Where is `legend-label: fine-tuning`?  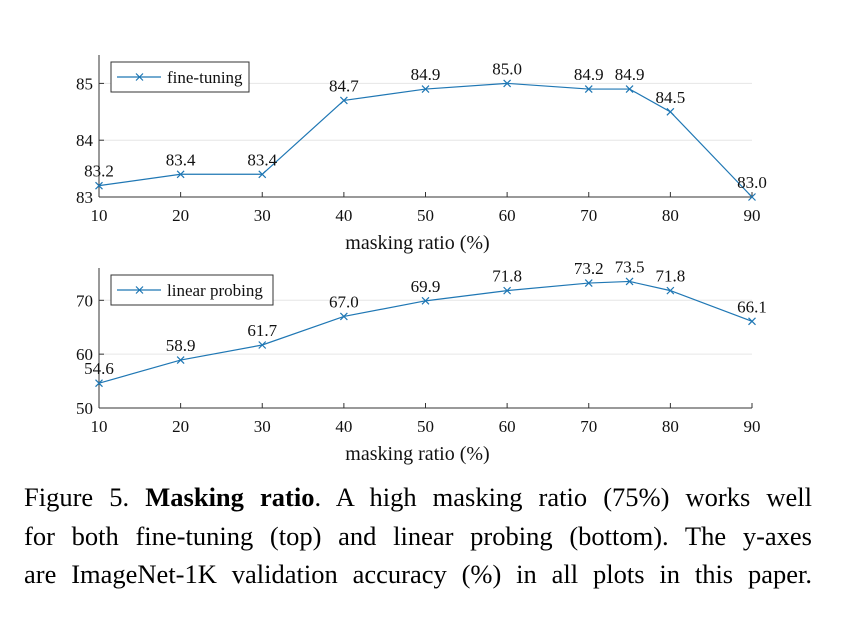 legend-label: fine-tuning is located at coordinates (205, 77).